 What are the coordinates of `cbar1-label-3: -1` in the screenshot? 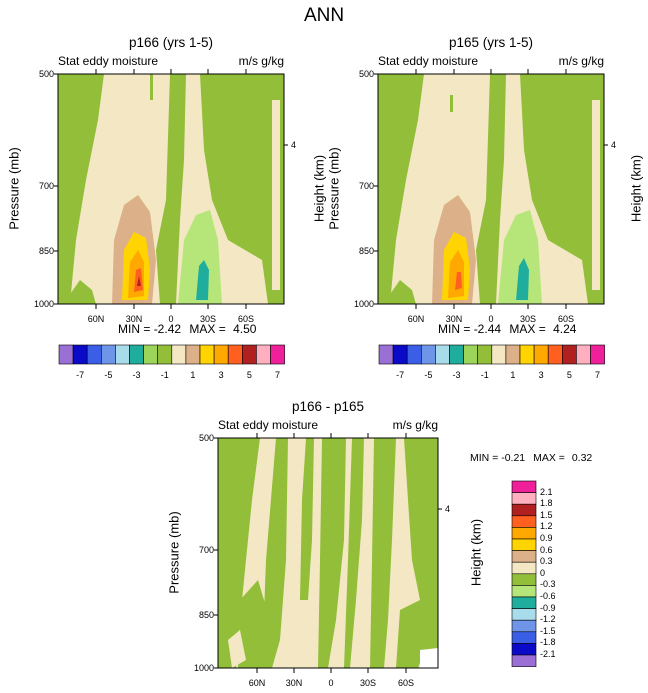 It's located at (164, 375).